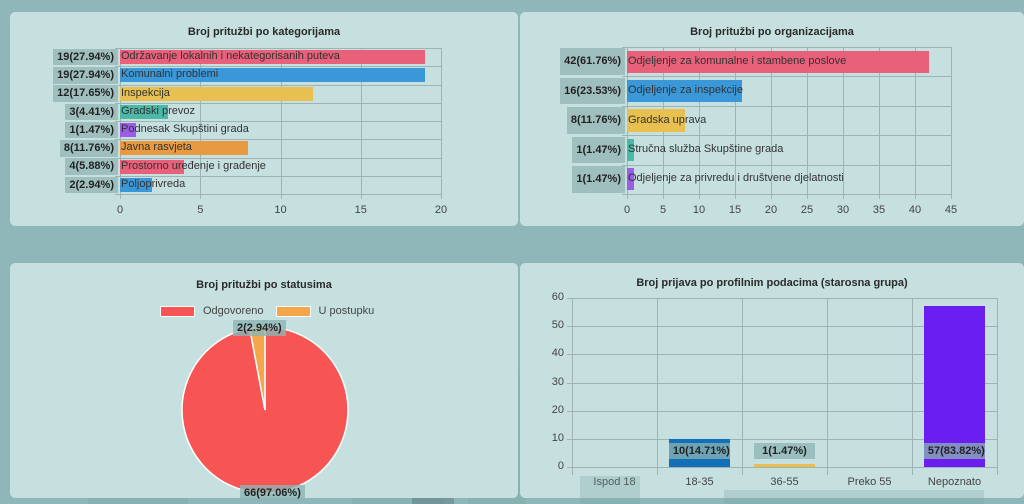 The image size is (1024, 504). Describe the element at coordinates (772, 32) in the screenshot. I see `chart-title: Broj pritužbi po organizacijama` at that location.